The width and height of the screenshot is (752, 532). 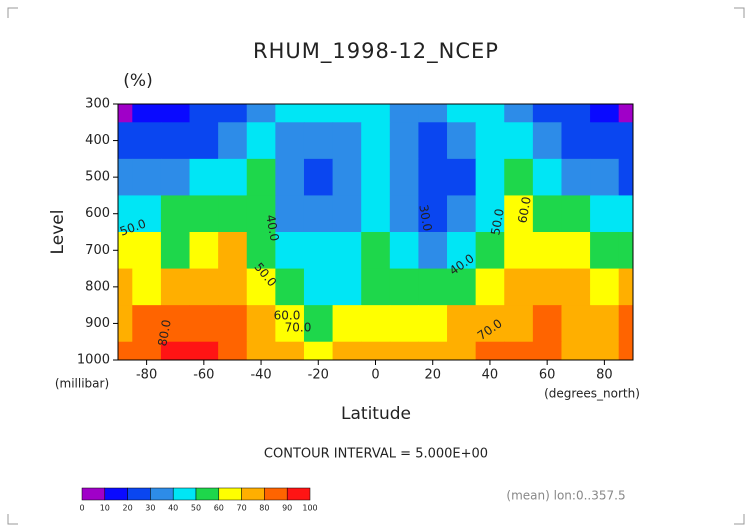 What do you see at coordinates (164, 333) in the screenshot?
I see `contour-label: 80.0` at bounding box center [164, 333].